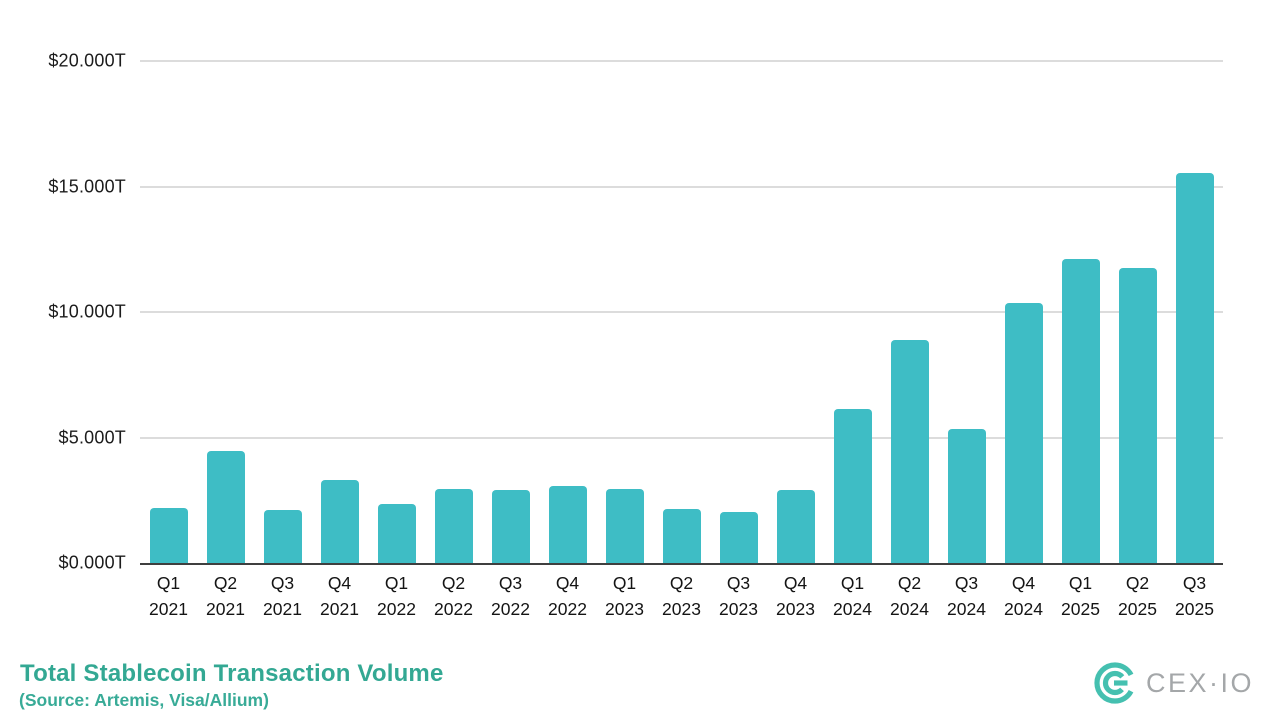 The width and height of the screenshot is (1280, 716). I want to click on x-axis-tick-label: Q3 2021, so click(282, 596).